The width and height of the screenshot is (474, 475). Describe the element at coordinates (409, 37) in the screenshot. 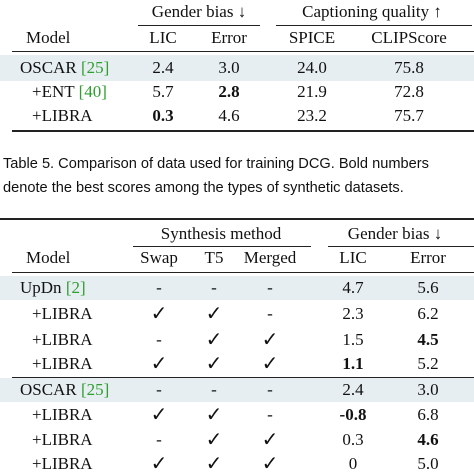

I see `col-header-clipscore: CLIPScore` at that location.